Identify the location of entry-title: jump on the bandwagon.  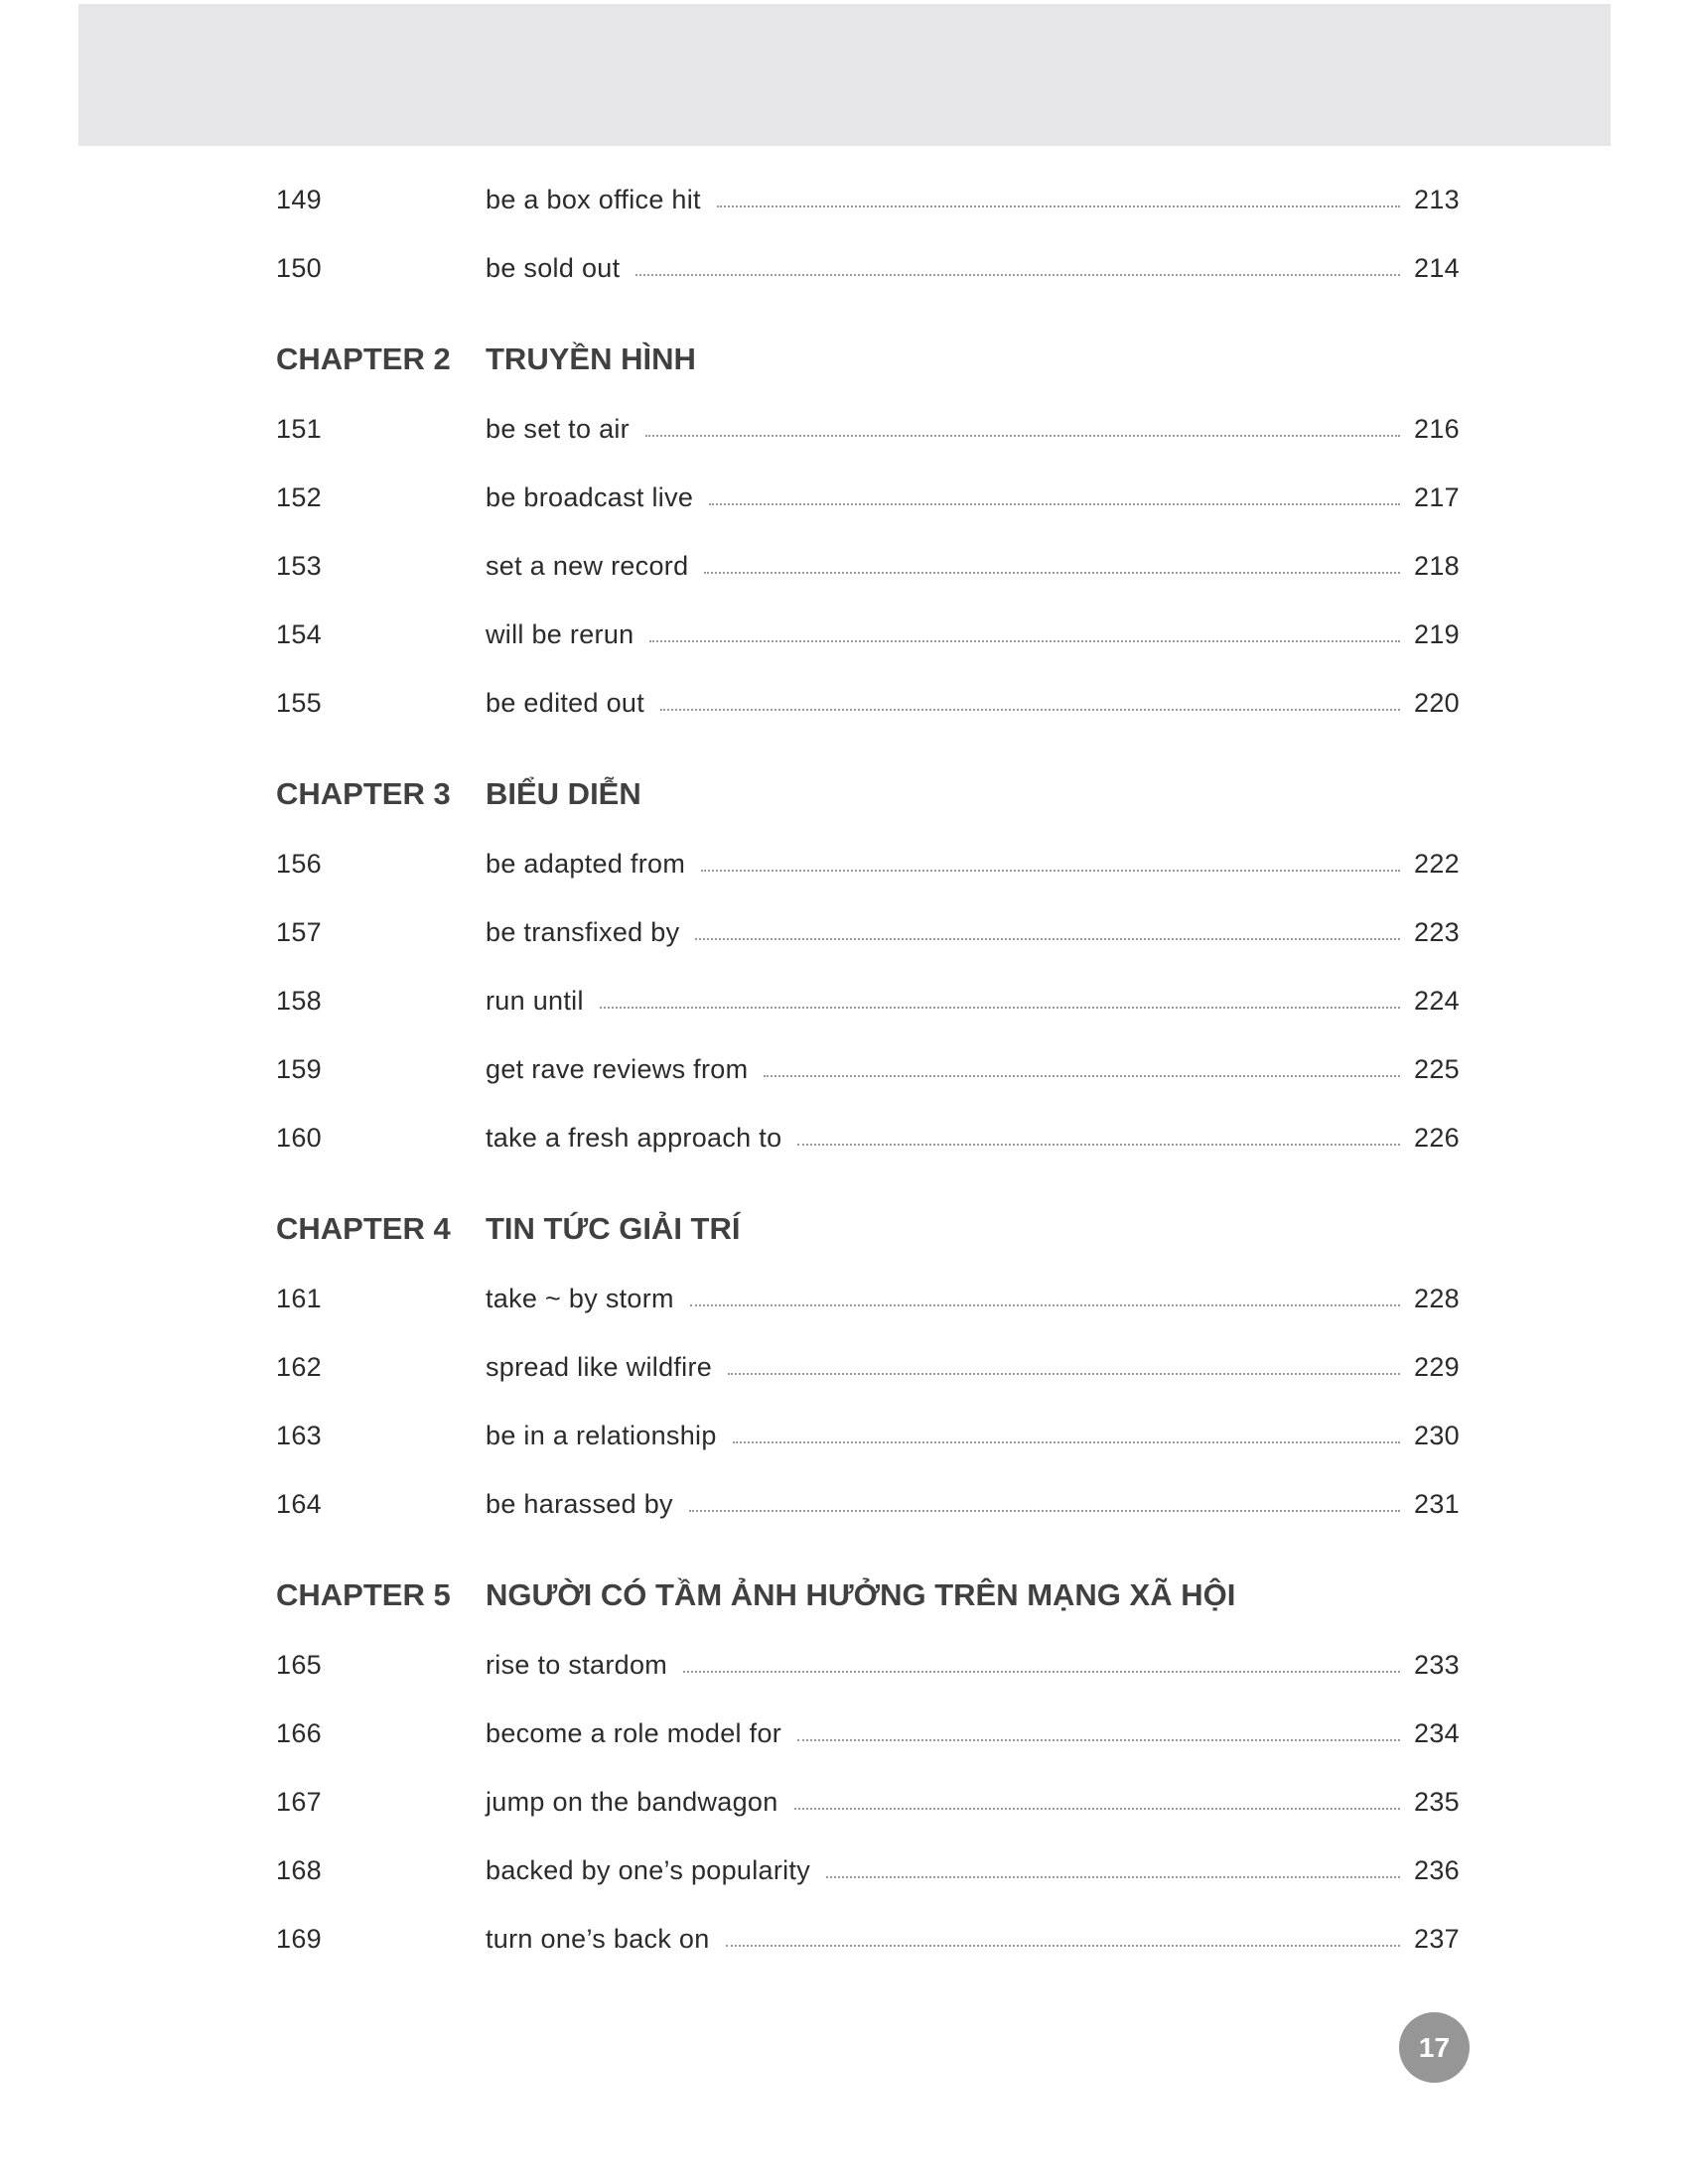
(632, 1802).